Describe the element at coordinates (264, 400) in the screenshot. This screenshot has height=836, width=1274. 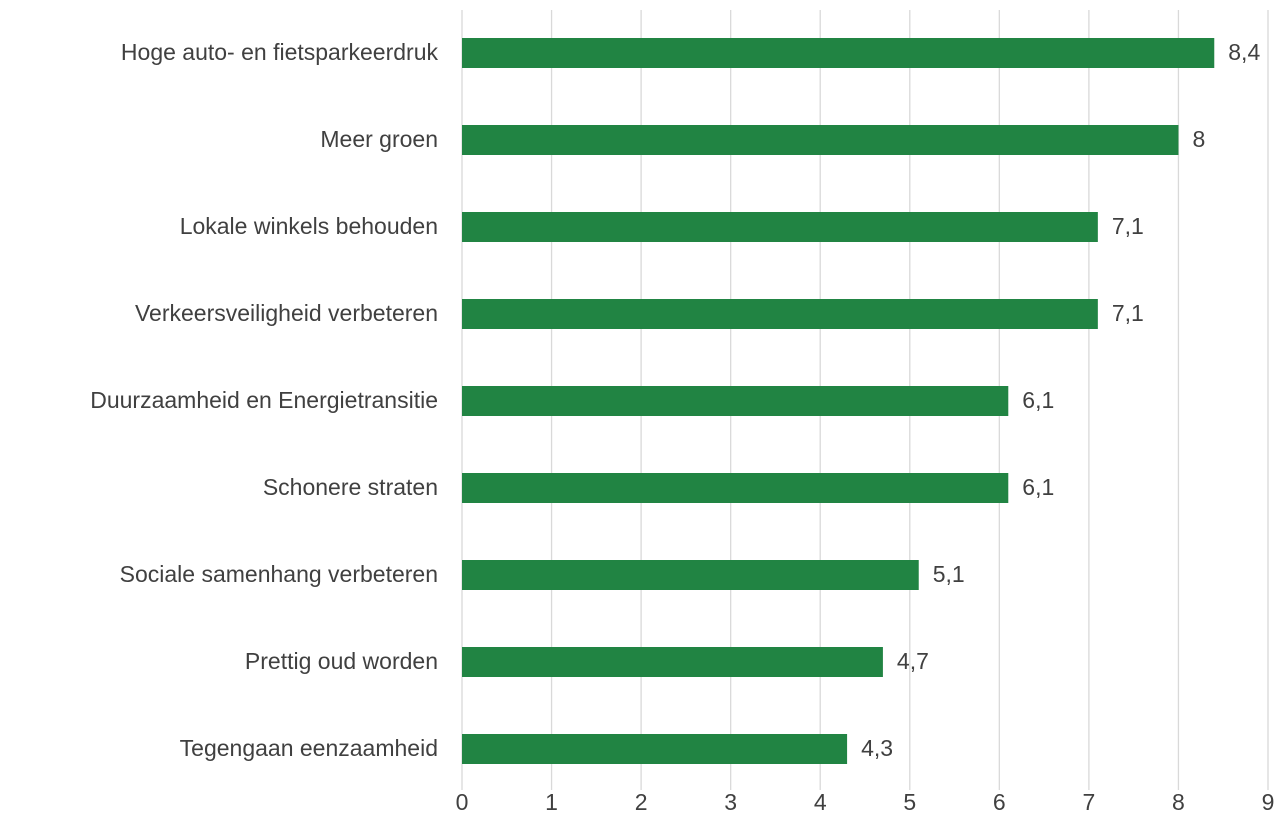
I see `y-tick-label: Duurzaamheid en Energietransitie` at that location.